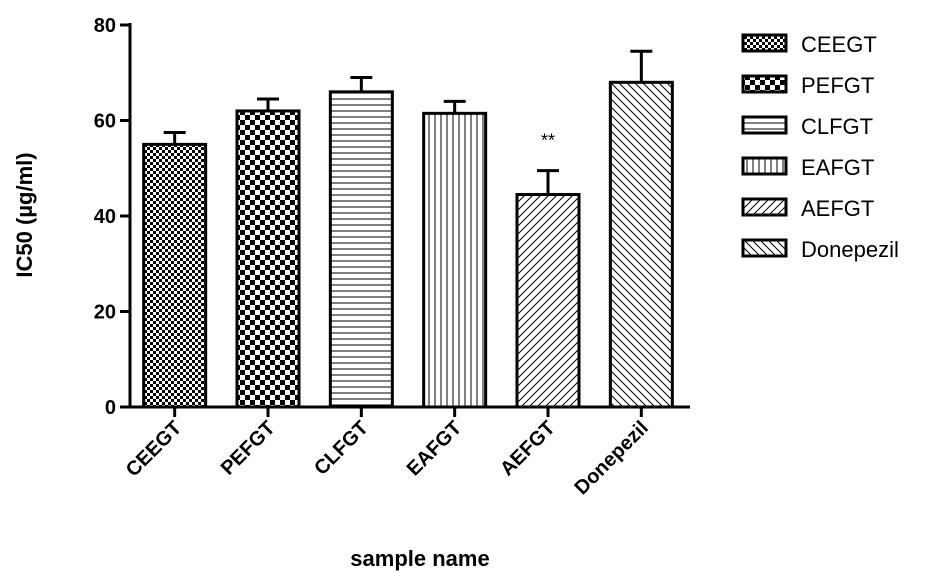 The image size is (935, 573). What do you see at coordinates (341, 448) in the screenshot?
I see `x-tick-label: CLFGT` at bounding box center [341, 448].